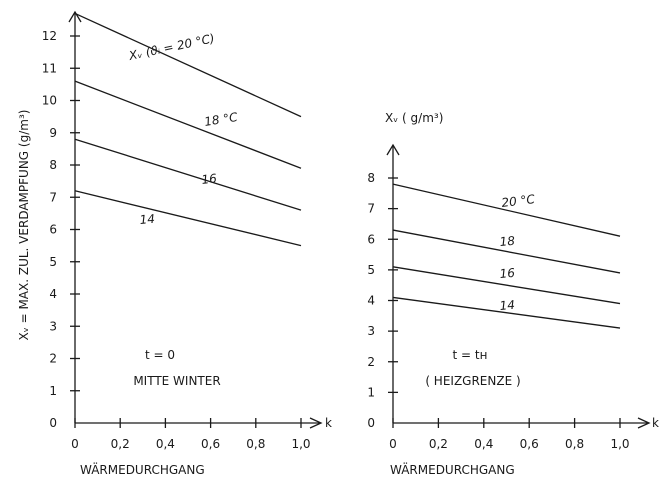 Image resolution: width=661 pixels, height=481 pixels. What do you see at coordinates (316, 423) in the screenshot?
I see `x-axis-arrow-left` at bounding box center [316, 423].